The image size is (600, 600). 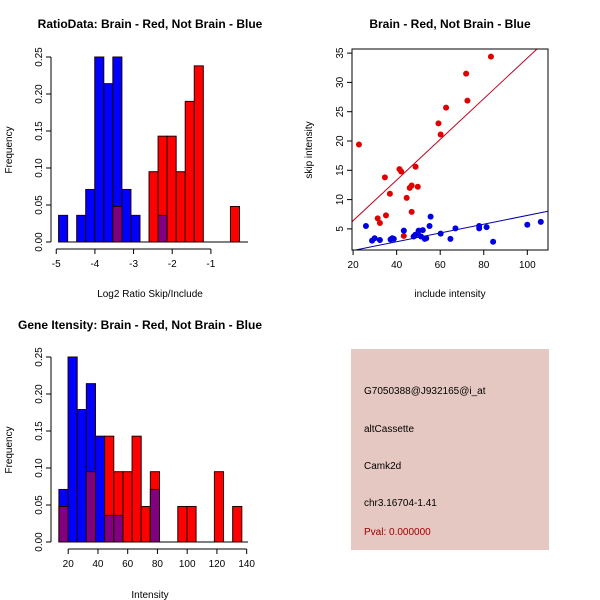 I want to click on scatter-xlabel: include intensity, so click(x=449, y=294).